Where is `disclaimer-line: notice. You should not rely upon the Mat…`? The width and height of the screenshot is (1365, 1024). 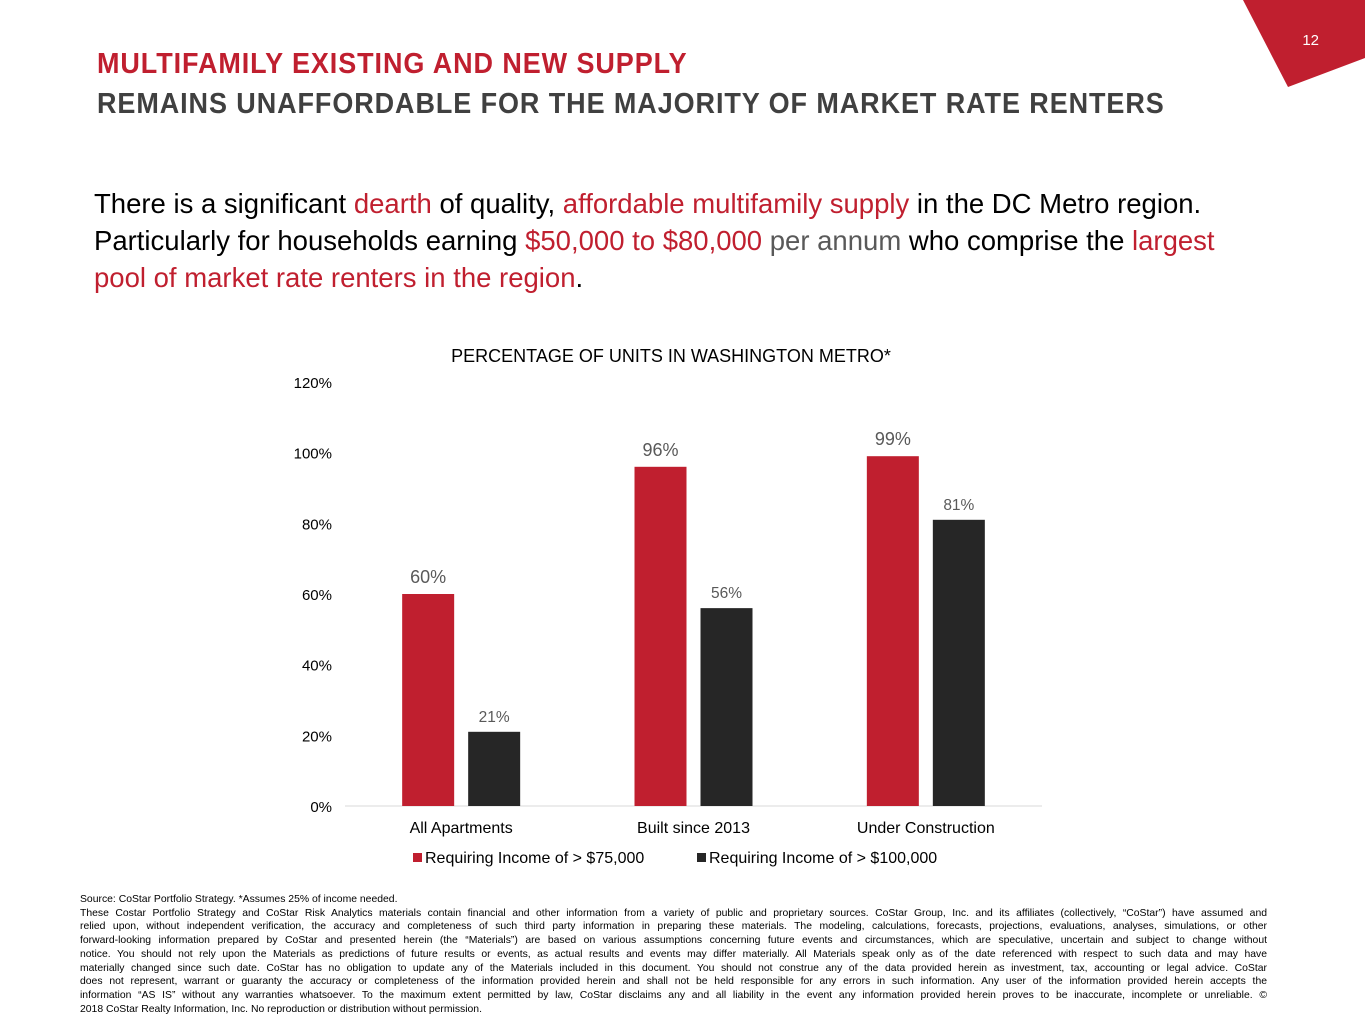
disclaimer-line: notice. You should not rely upon the Mat… is located at coordinates (673, 954).